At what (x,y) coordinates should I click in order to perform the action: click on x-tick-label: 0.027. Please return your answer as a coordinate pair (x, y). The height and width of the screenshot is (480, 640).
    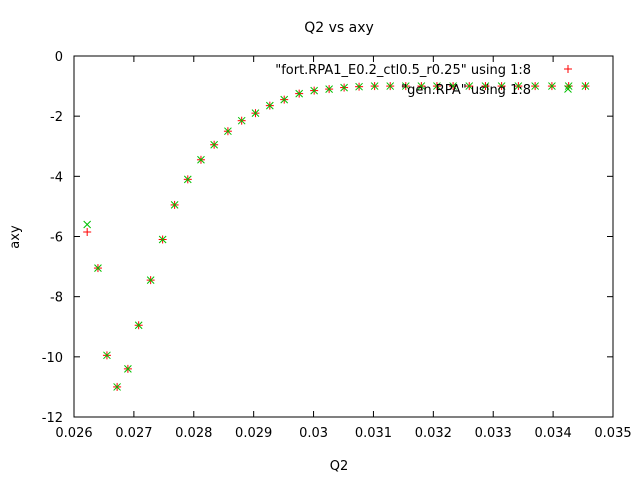
    Looking at the image, I should click on (133, 433).